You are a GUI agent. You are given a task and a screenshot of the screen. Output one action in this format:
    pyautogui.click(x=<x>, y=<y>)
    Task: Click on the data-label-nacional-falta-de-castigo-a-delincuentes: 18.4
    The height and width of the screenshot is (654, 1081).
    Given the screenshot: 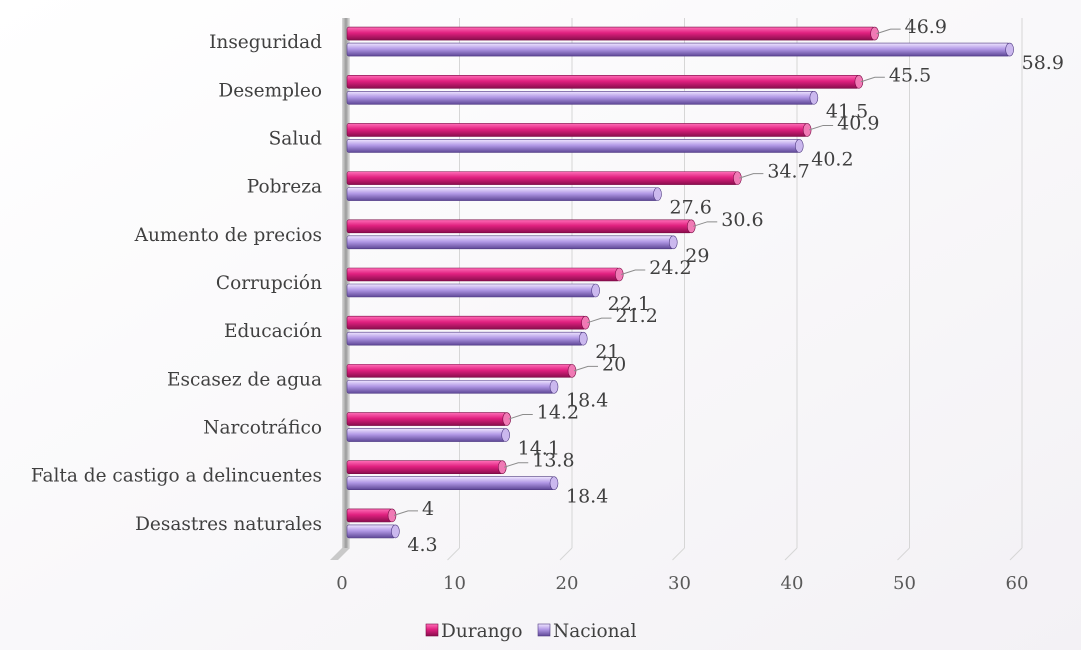 What is the action you would take?
    pyautogui.click(x=587, y=497)
    